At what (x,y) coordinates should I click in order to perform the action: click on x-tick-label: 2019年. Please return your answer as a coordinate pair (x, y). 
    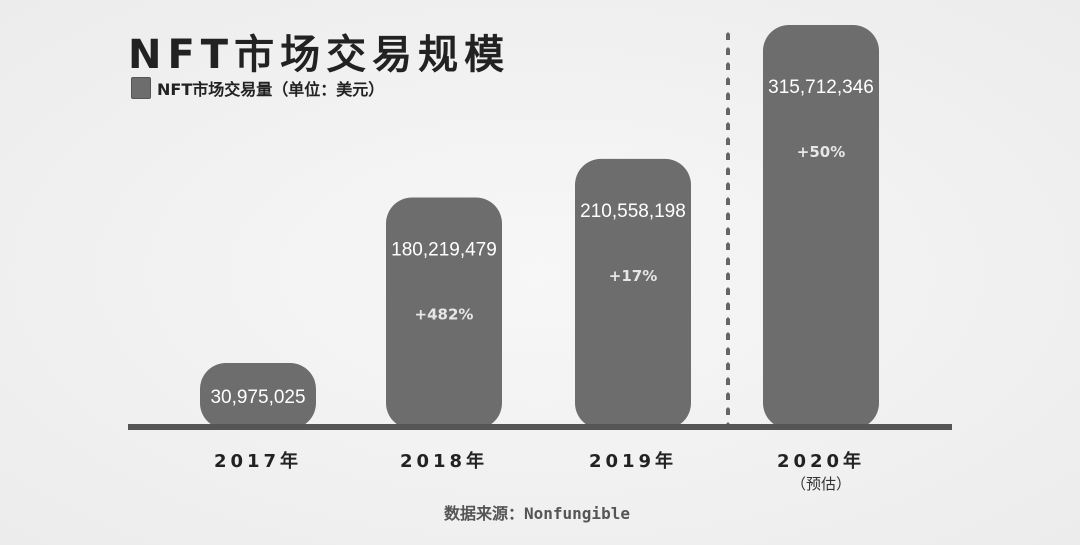
    Looking at the image, I should click on (633, 461).